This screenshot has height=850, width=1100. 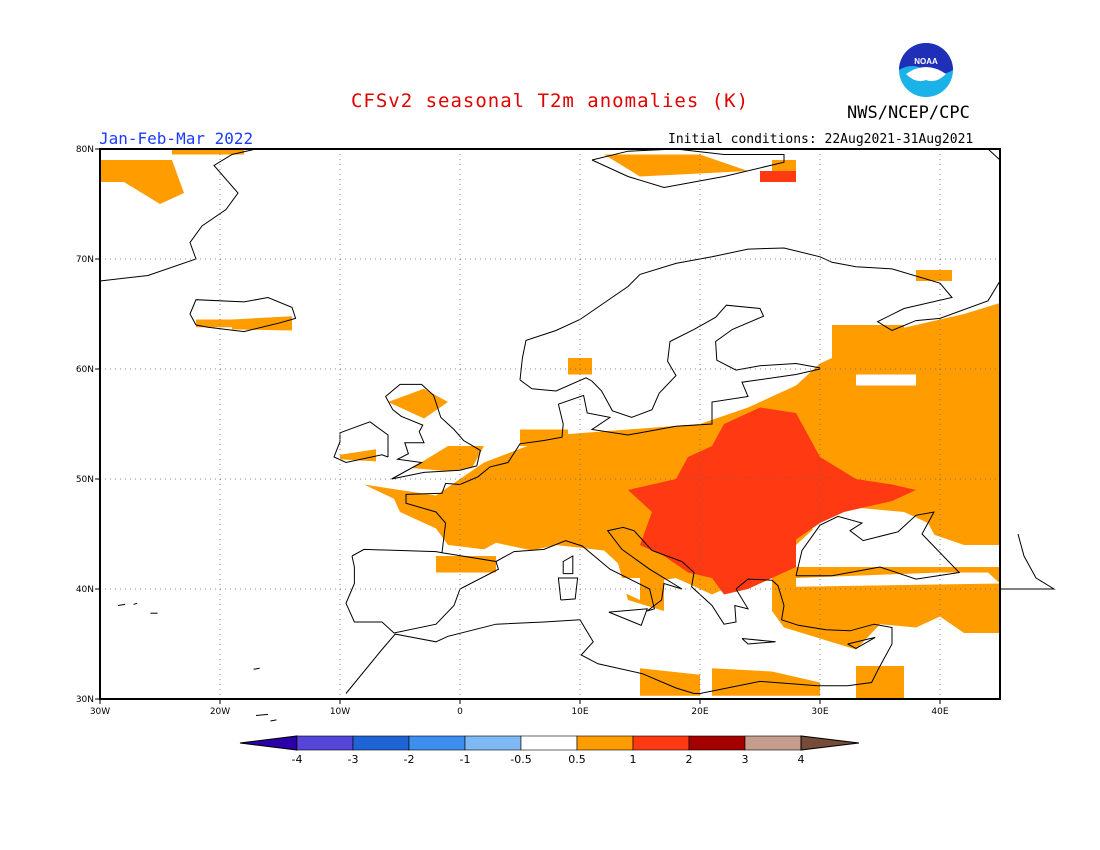 I want to click on svg-text: NOAA, so click(x=926, y=61).